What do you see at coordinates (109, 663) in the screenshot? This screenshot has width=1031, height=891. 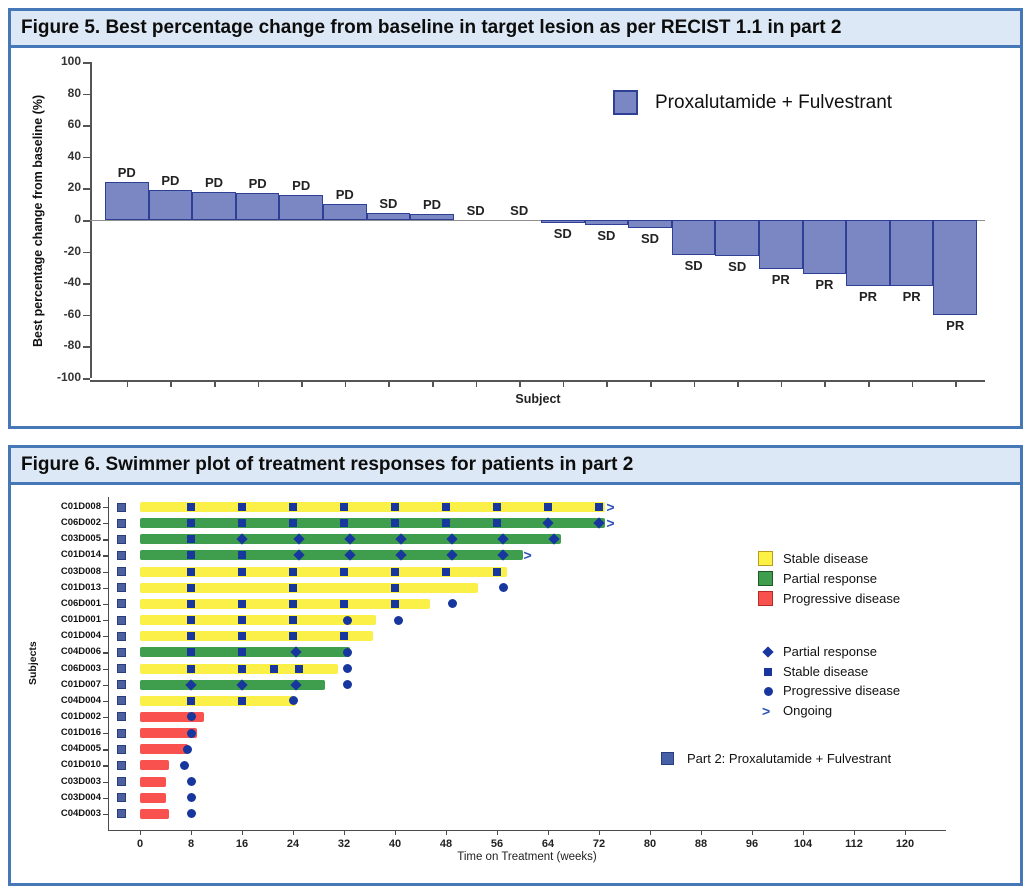 I see `y-axis-line` at bounding box center [109, 663].